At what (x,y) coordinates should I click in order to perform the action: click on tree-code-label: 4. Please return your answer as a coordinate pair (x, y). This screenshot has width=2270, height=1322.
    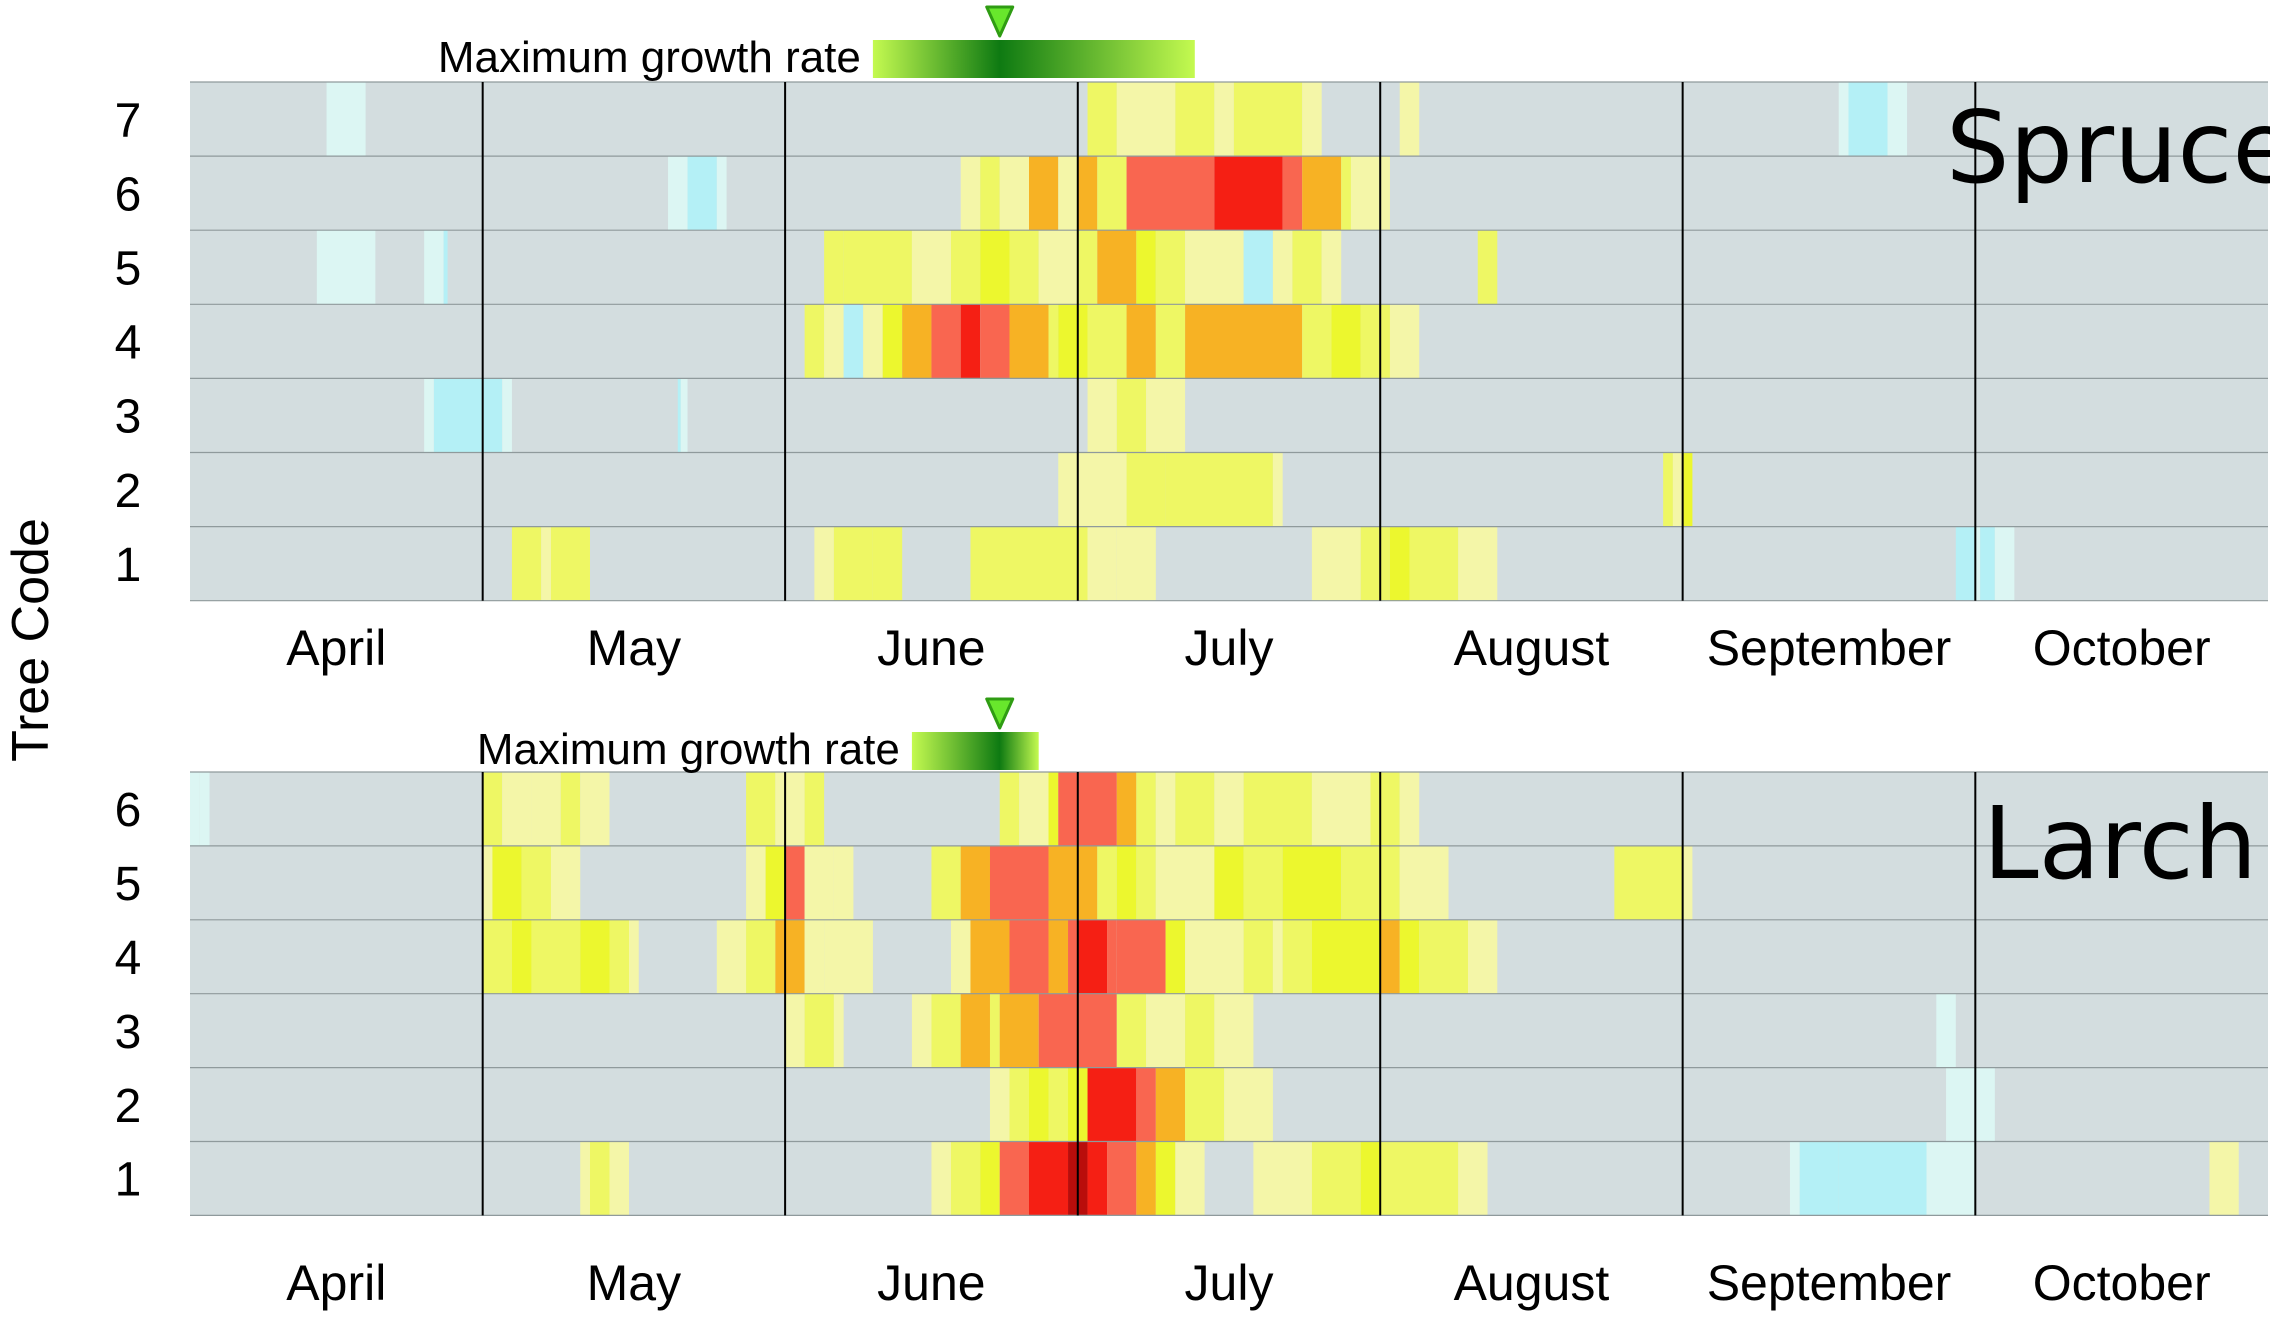
    Looking at the image, I should click on (128, 958).